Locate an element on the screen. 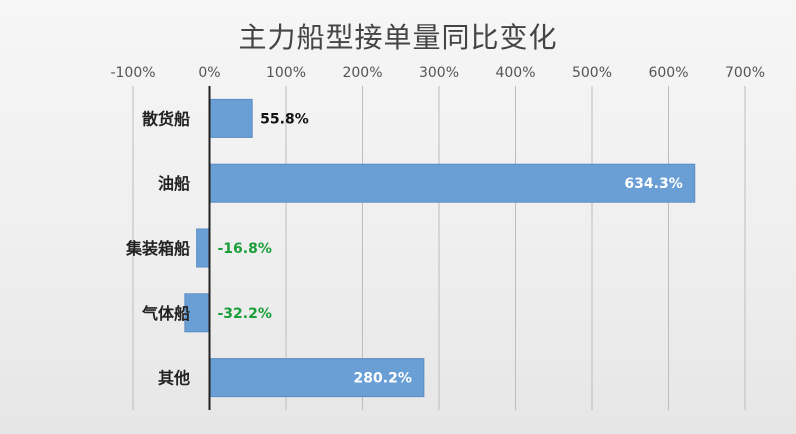  x-tick-label: 0% is located at coordinates (209, 73).